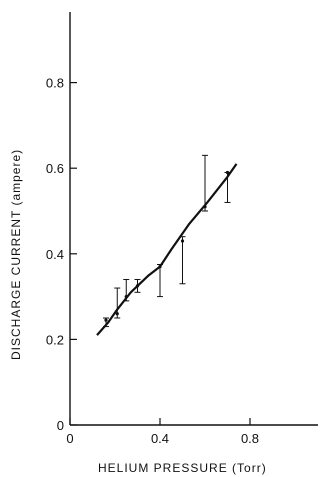  Describe the element at coordinates (160, 438) in the screenshot. I see `x-tick-label: 0.4` at that location.